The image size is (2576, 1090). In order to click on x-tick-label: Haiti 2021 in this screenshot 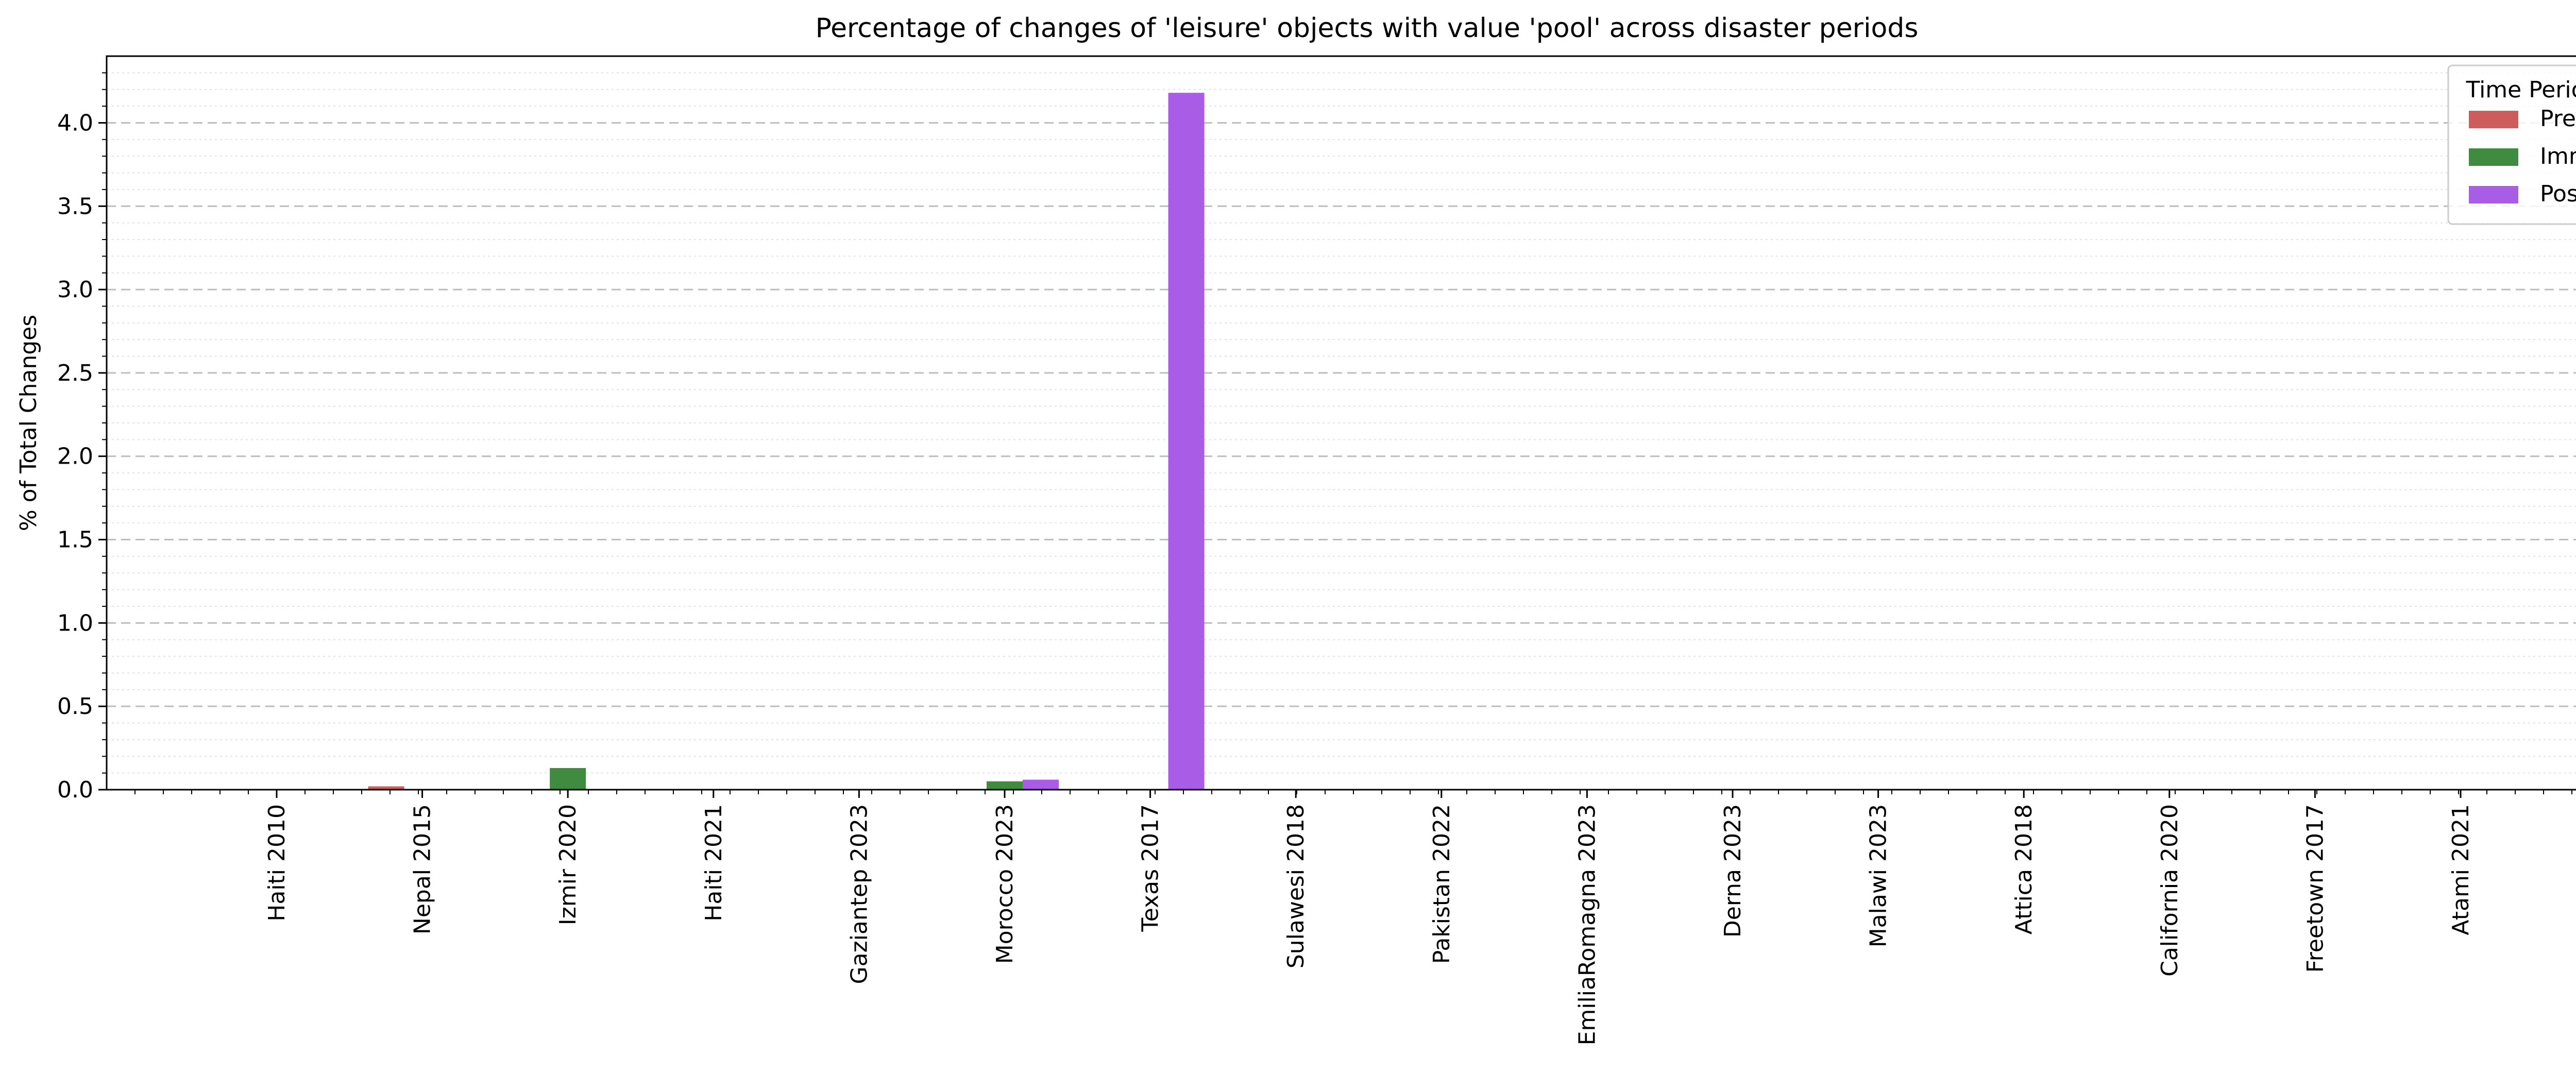, I will do `click(714, 863)`.